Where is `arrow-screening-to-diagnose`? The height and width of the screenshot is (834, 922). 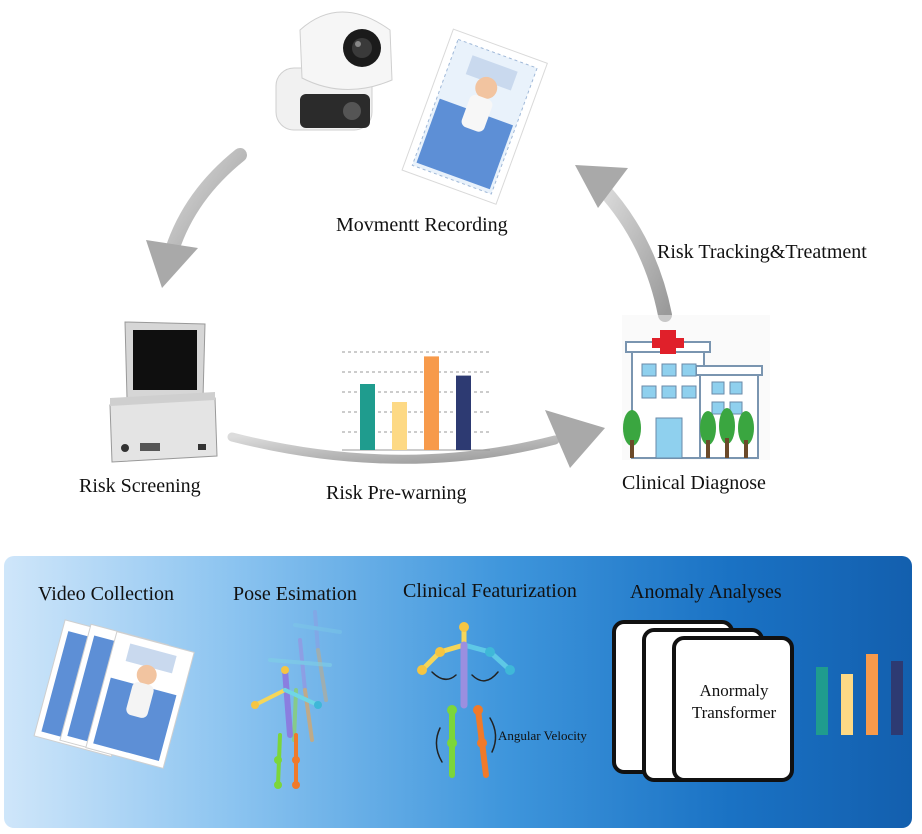
arrow-screening-to-diagnose is located at coordinates (416, 439).